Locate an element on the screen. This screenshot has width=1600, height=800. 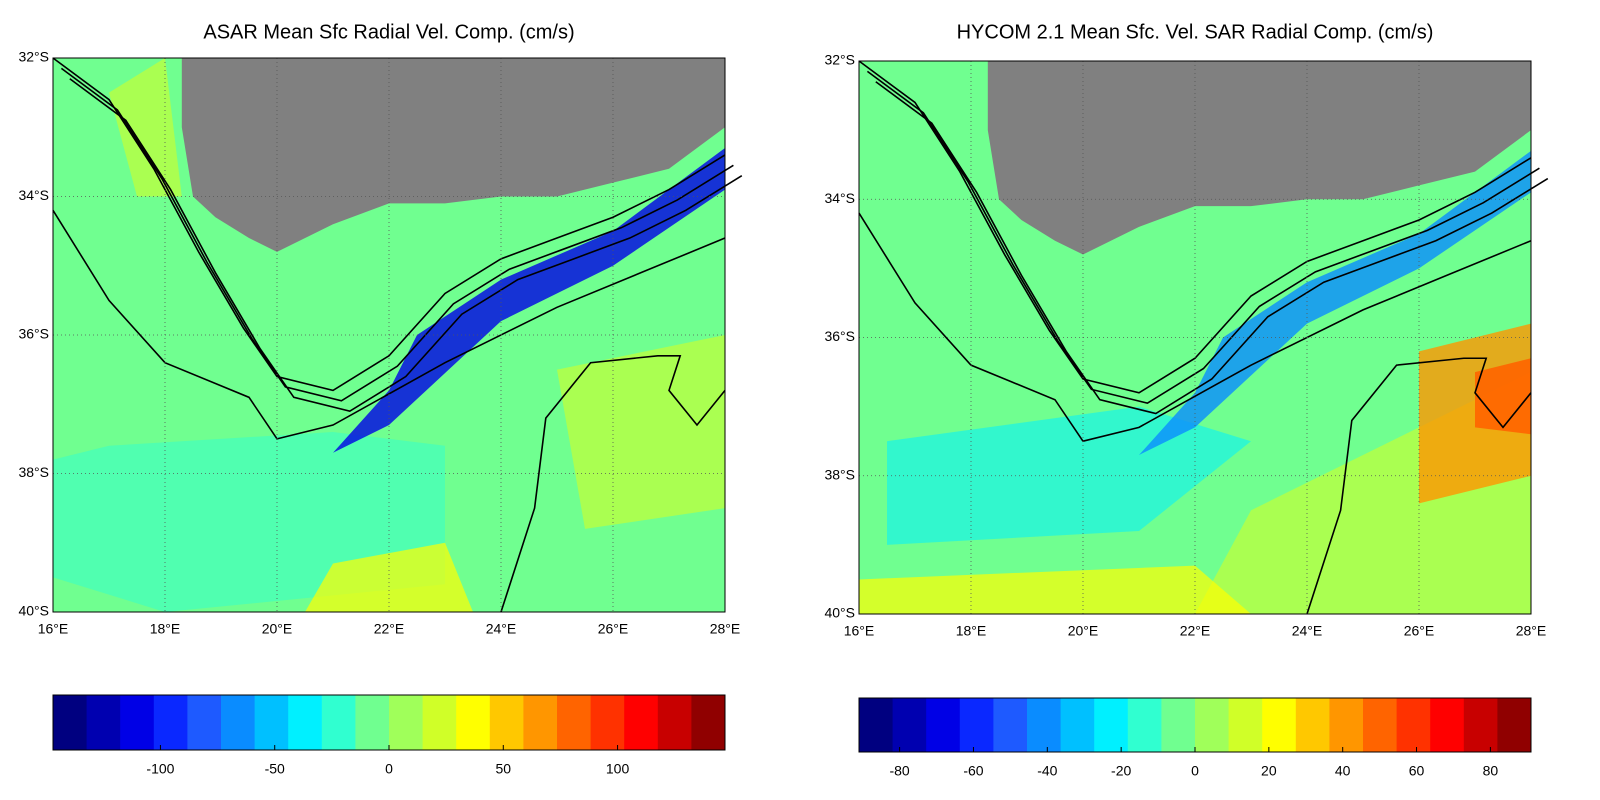
colorbar-tick-label: 60 is located at coordinates (1417, 771).